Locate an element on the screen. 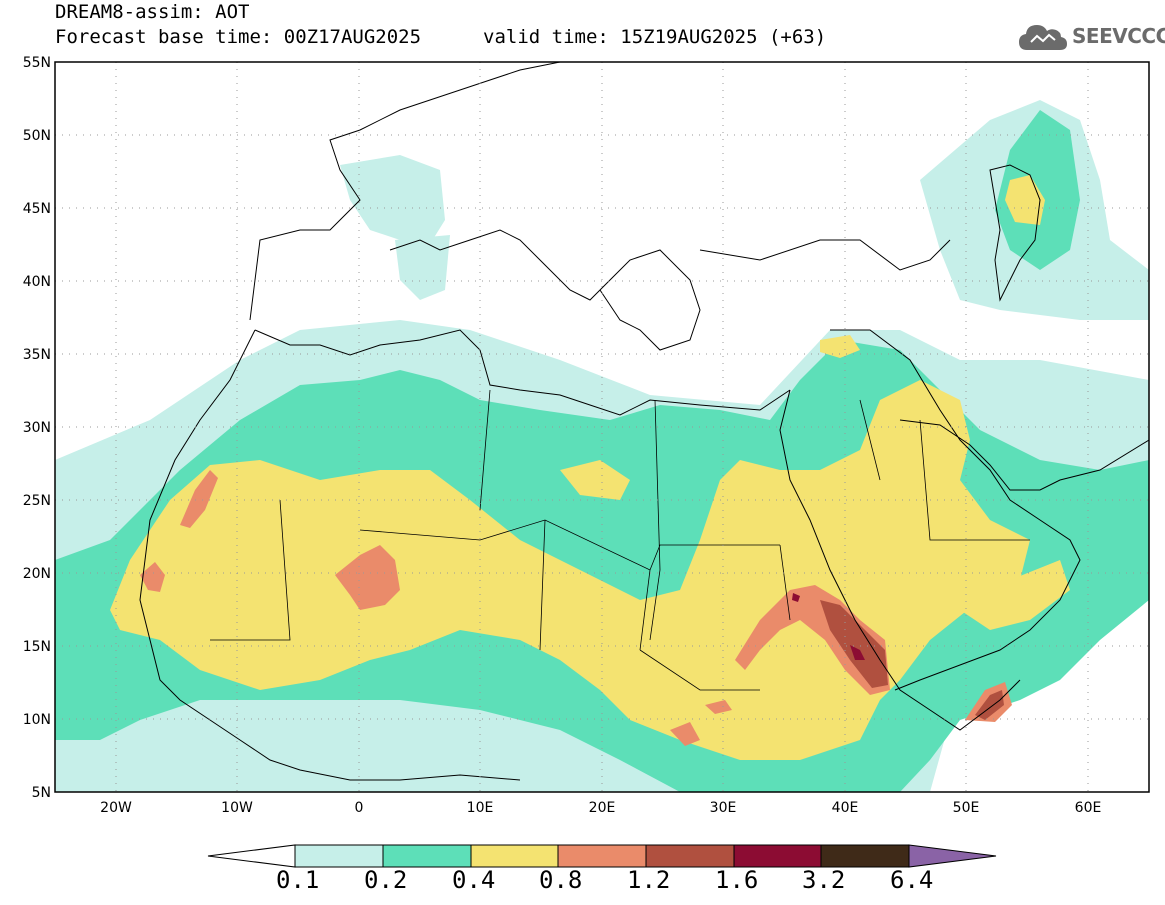  lat-tick: 30N is located at coordinates (37, 428).